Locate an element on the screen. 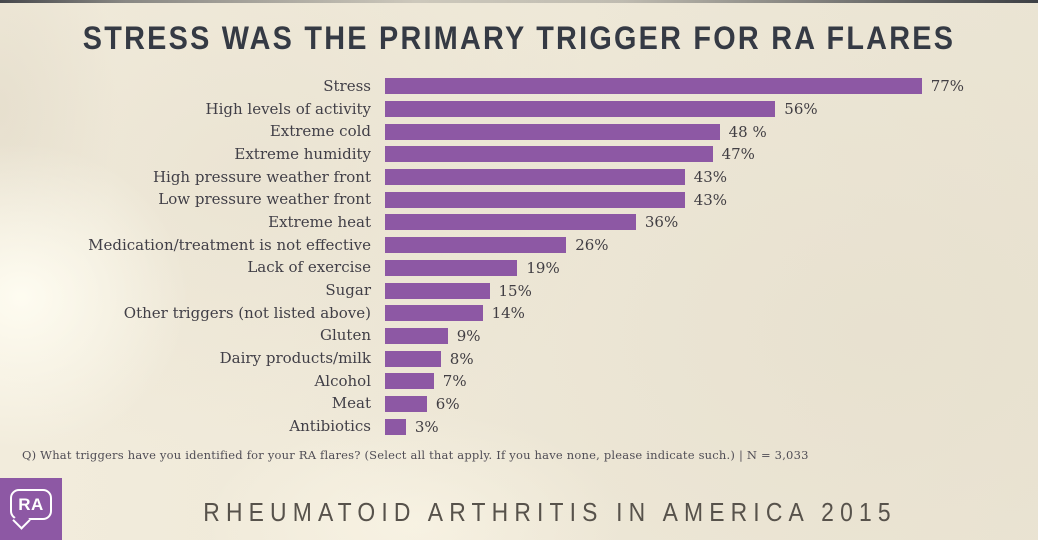 This screenshot has width=1038, height=540. bar-track: 77% is located at coordinates (695, 86).